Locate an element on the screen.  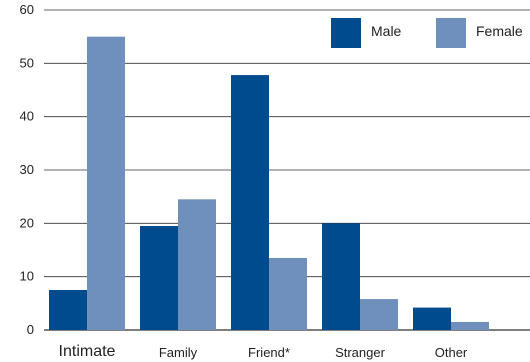
legend-label-male: Male is located at coordinates (386, 31).